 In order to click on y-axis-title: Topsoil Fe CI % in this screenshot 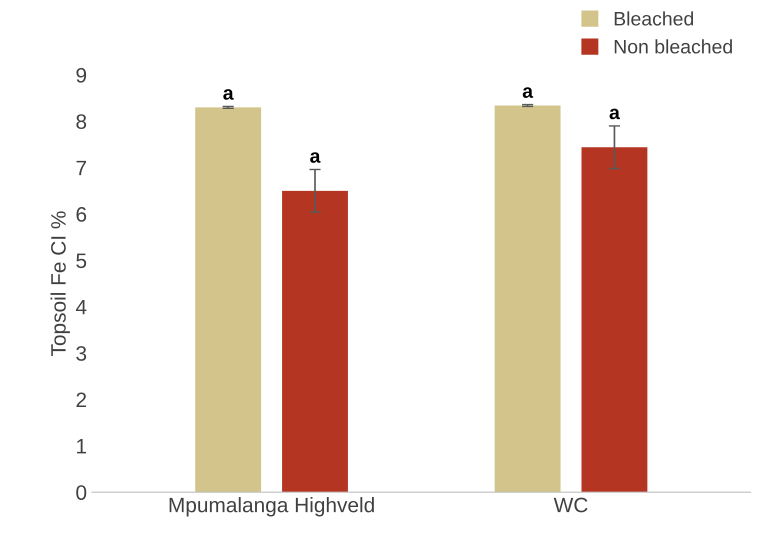, I will do `click(60, 283)`.